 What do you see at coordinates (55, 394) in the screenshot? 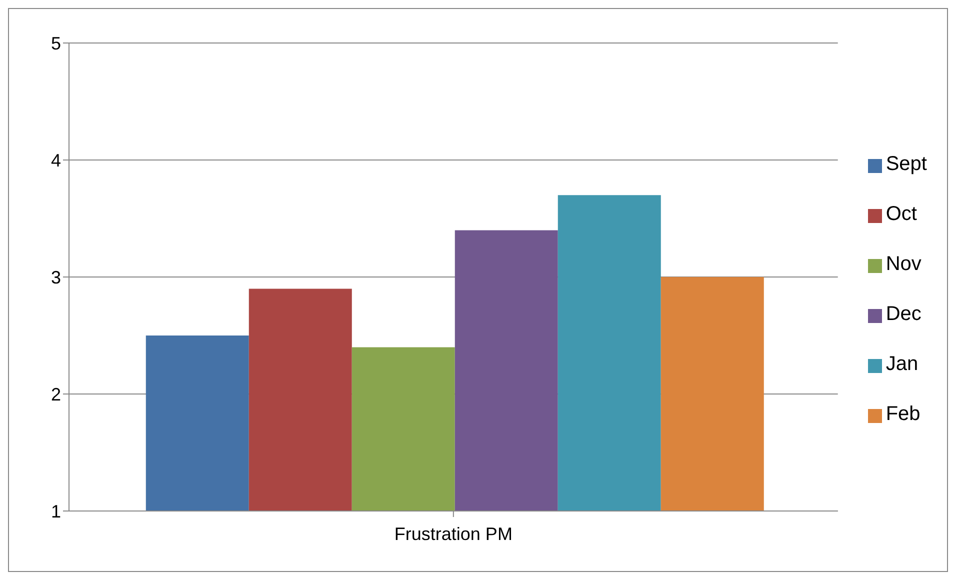
I see `y-tick-label: 2` at bounding box center [55, 394].